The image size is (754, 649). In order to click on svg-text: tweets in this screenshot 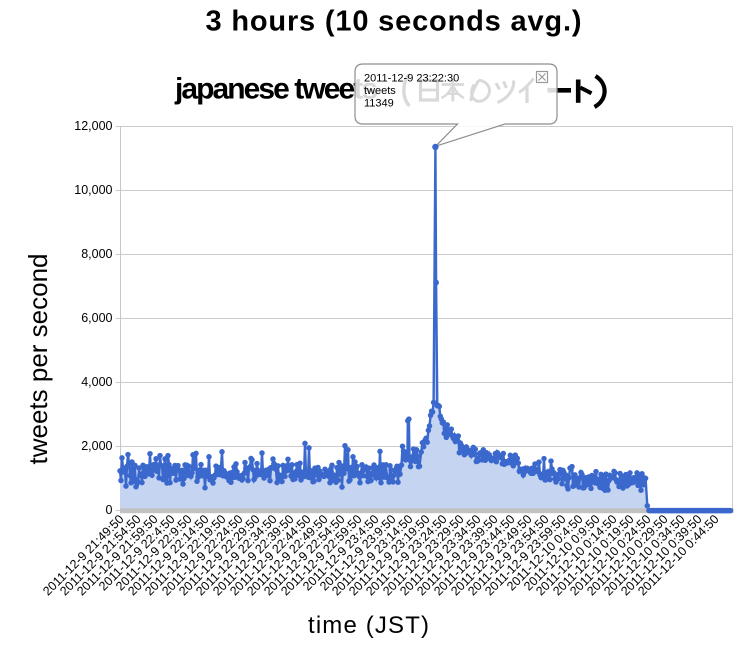, I will do `click(380, 91)`.